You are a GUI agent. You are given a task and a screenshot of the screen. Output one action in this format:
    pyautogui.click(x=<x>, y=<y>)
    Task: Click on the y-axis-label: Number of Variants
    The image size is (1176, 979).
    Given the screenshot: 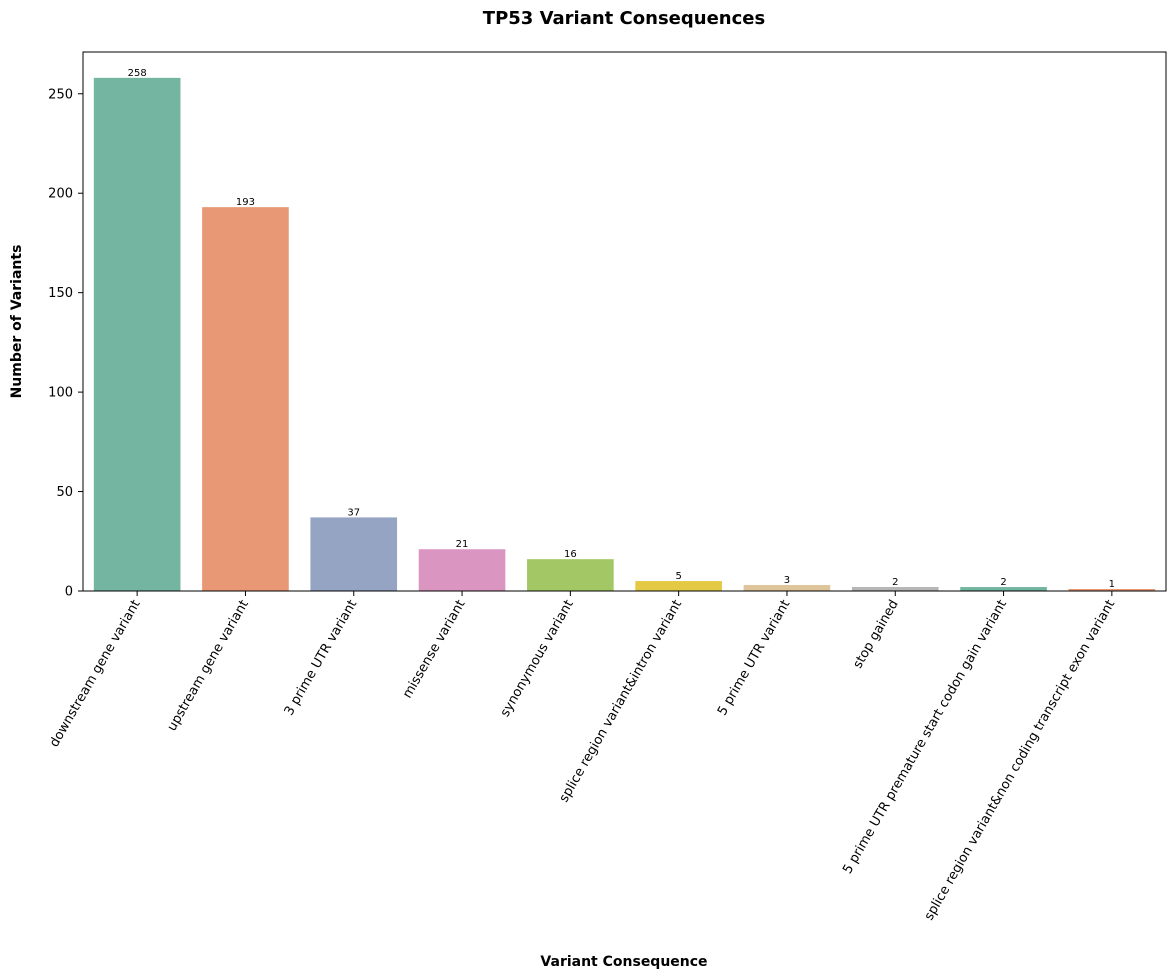 What is the action you would take?
    pyautogui.click(x=17, y=322)
    